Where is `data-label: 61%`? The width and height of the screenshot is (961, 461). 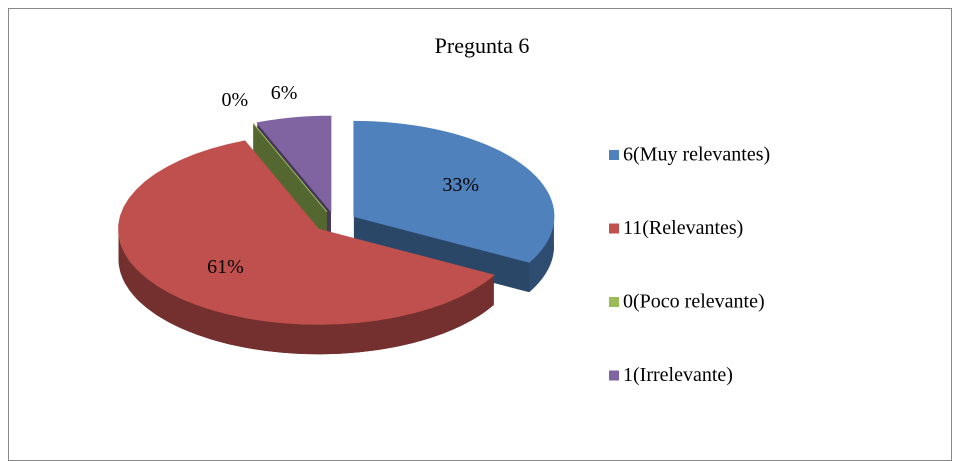
data-label: 61% is located at coordinates (225, 267).